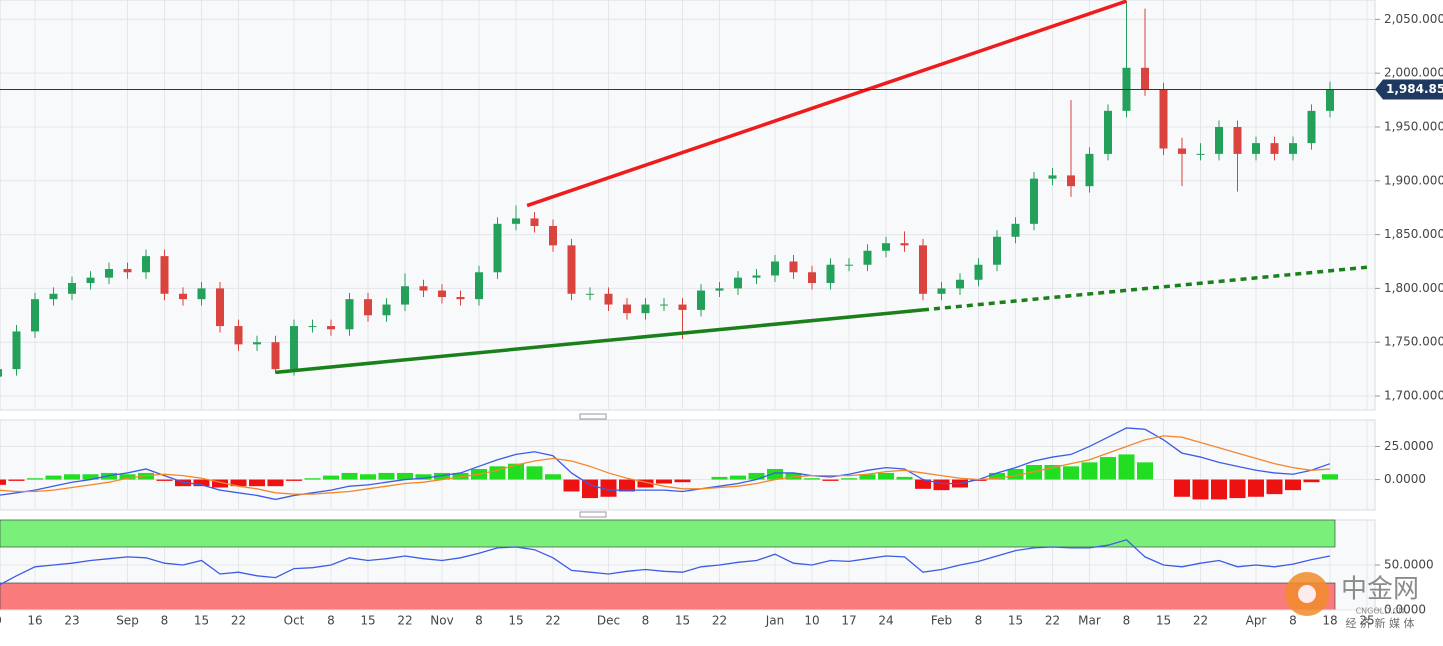  I want to click on y-tick-label: 1,850.0000, so click(1413, 234).